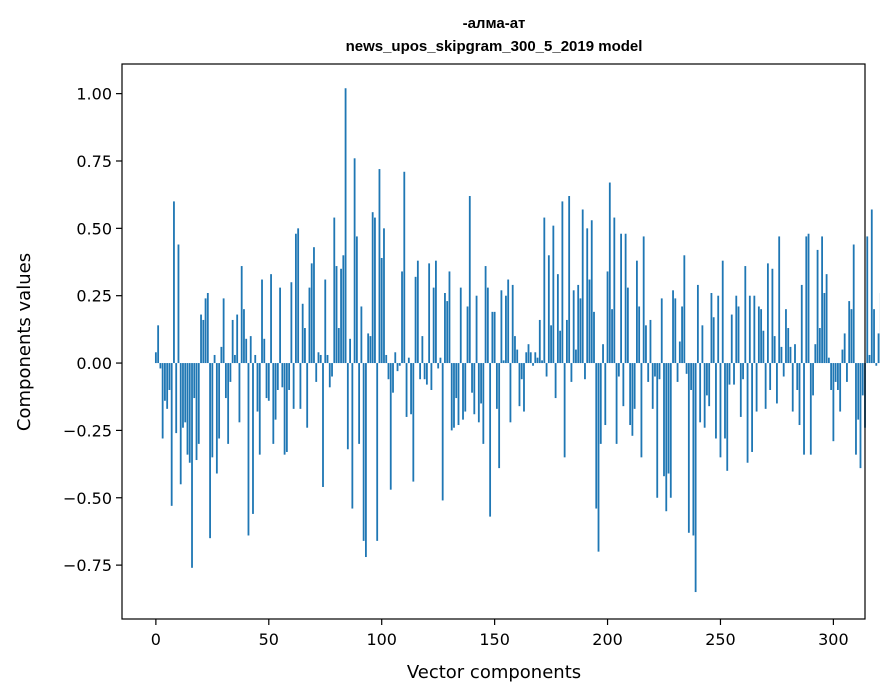 The image size is (880, 696). Describe the element at coordinates (500, 634) in the screenshot. I see `x-axis-ticks: 0 50 100 150 200 250 300` at that location.